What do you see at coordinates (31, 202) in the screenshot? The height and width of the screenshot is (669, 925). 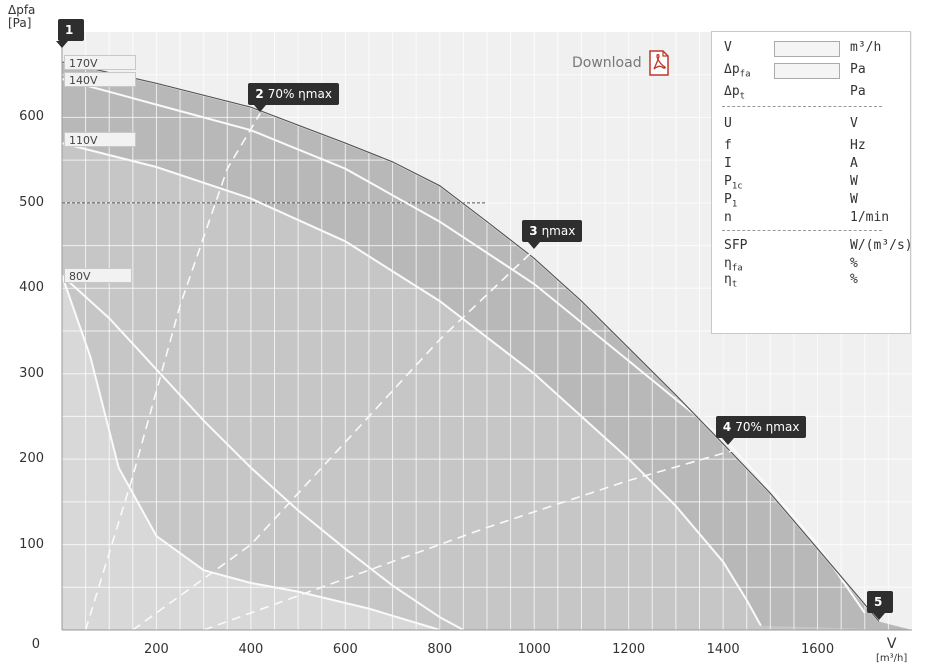 I see `y-tick-label: 500` at bounding box center [31, 202].